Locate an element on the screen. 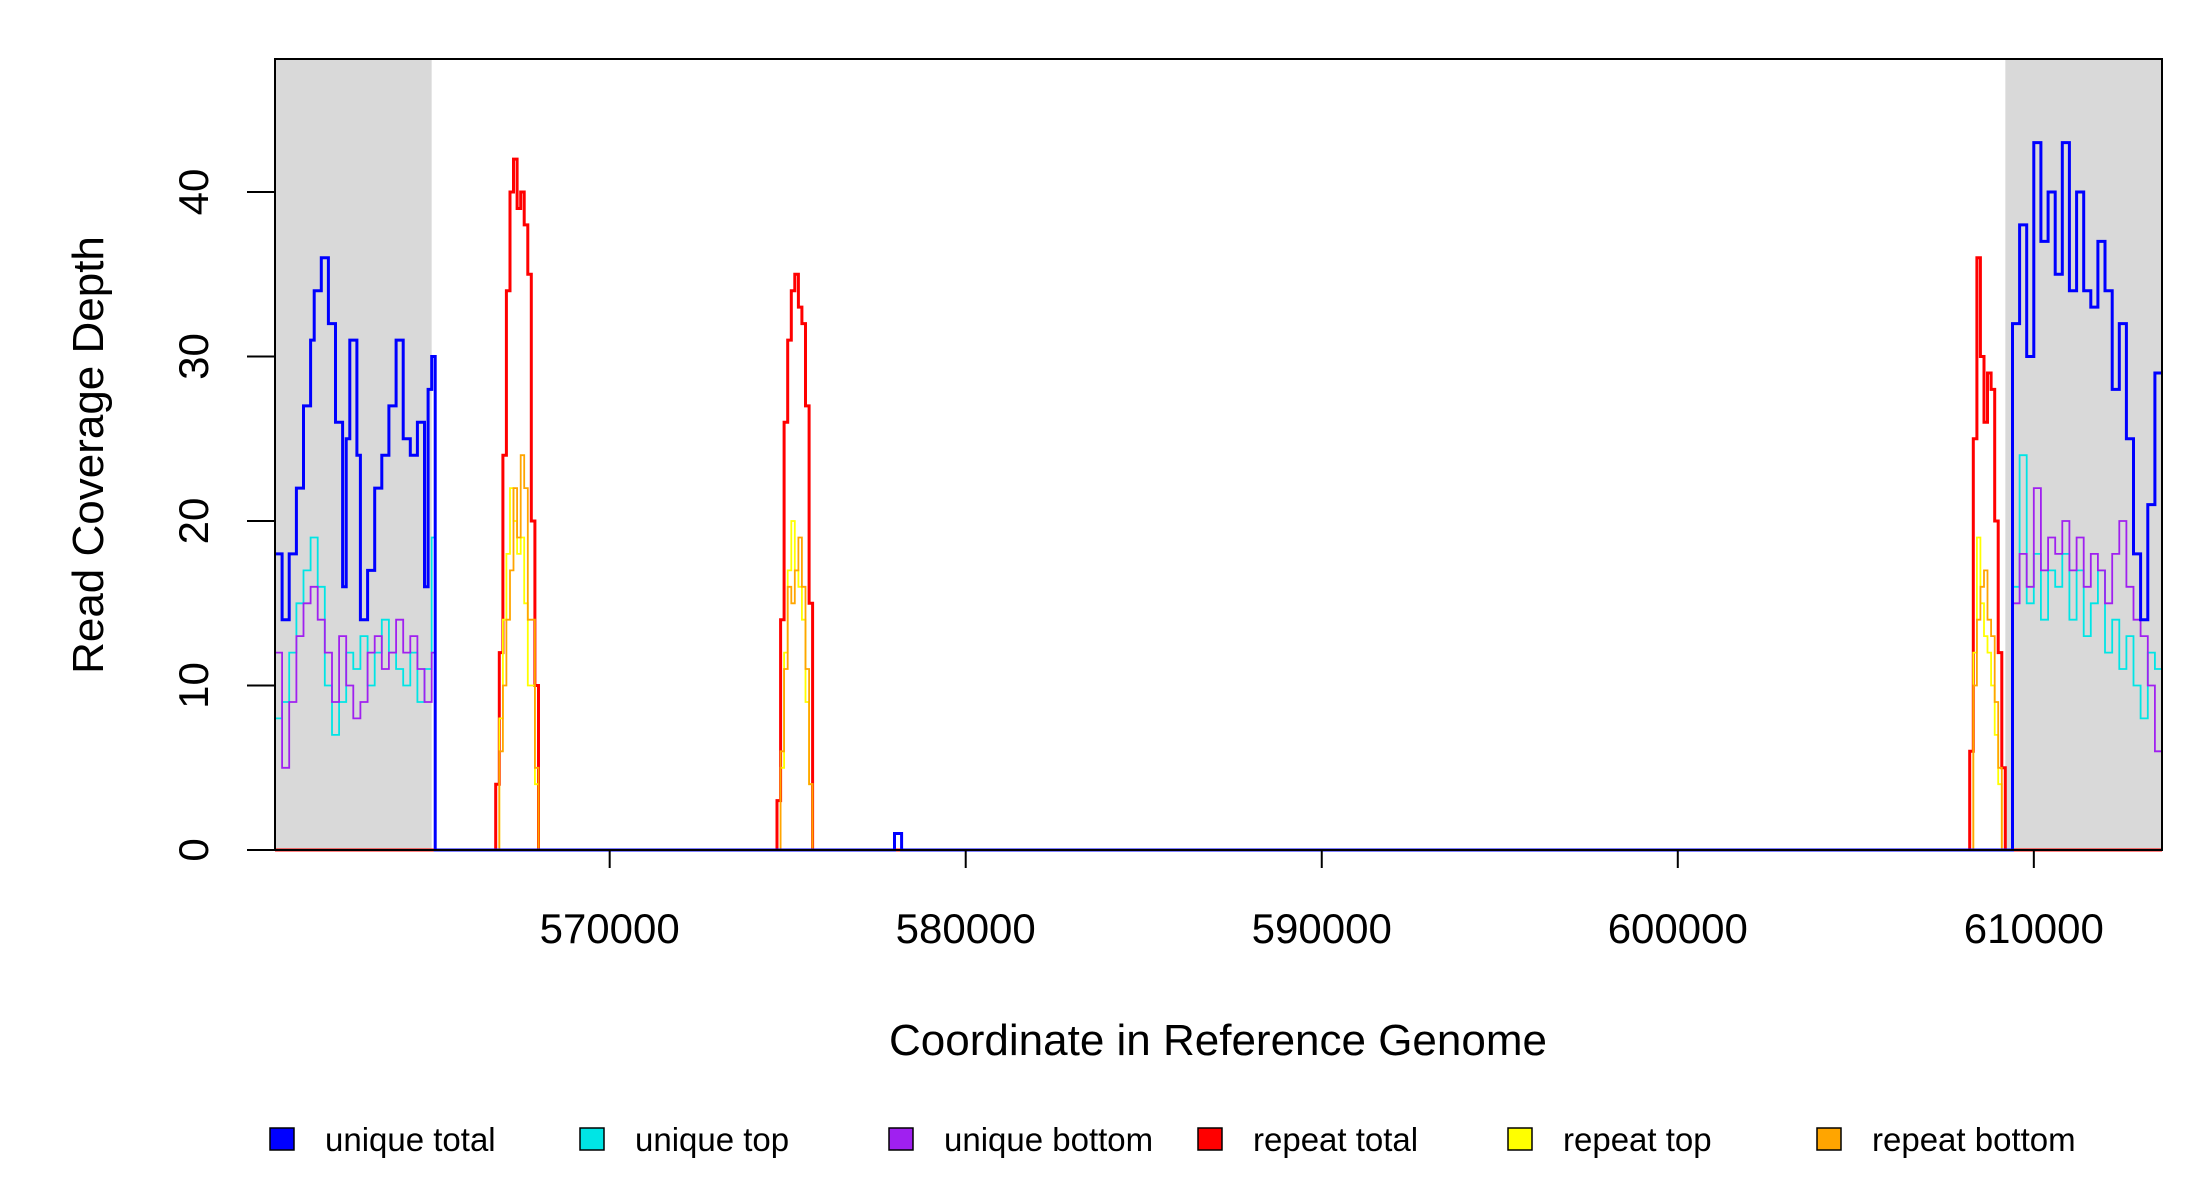 This screenshot has height=1200, width=2200. x-axis: 570000 580000 590000 600000 610000 is located at coordinates (1322, 901).